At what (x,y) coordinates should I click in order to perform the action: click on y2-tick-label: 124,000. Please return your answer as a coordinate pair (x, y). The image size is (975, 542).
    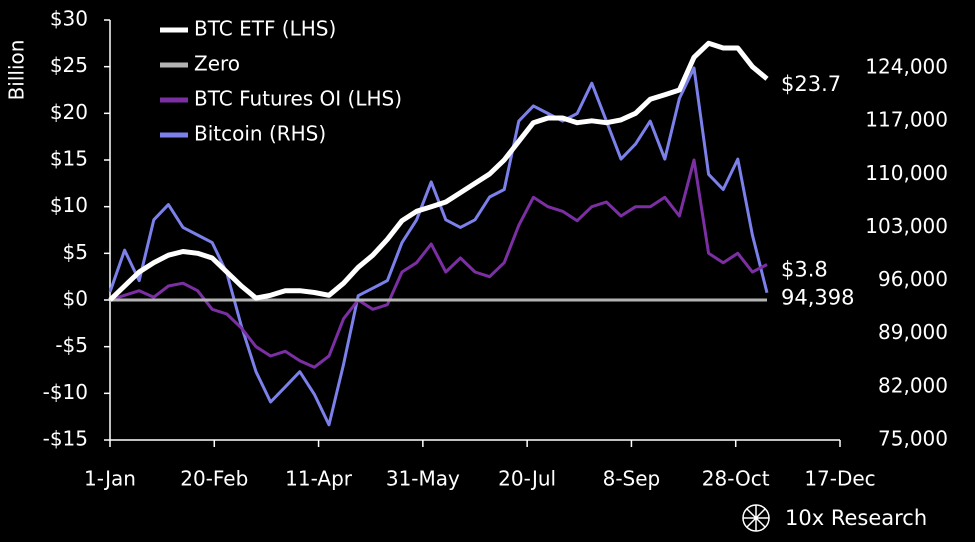
    Looking at the image, I should click on (906, 66).